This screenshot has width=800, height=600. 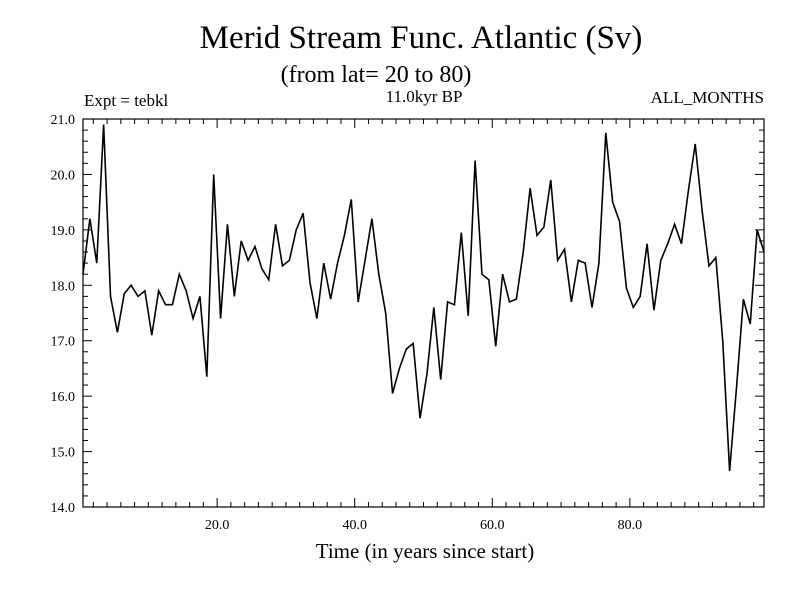 I want to click on x-tick-label: 80.0, so click(x=630, y=525).